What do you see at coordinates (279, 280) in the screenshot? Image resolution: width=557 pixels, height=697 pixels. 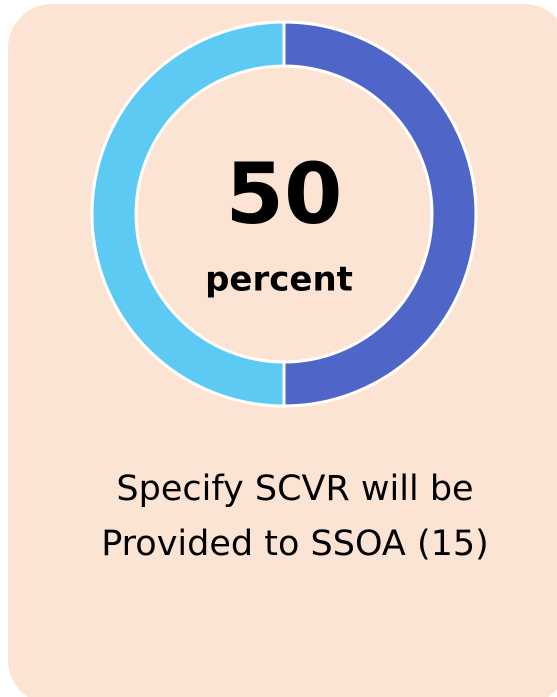 I see `center-label: percent` at bounding box center [279, 280].